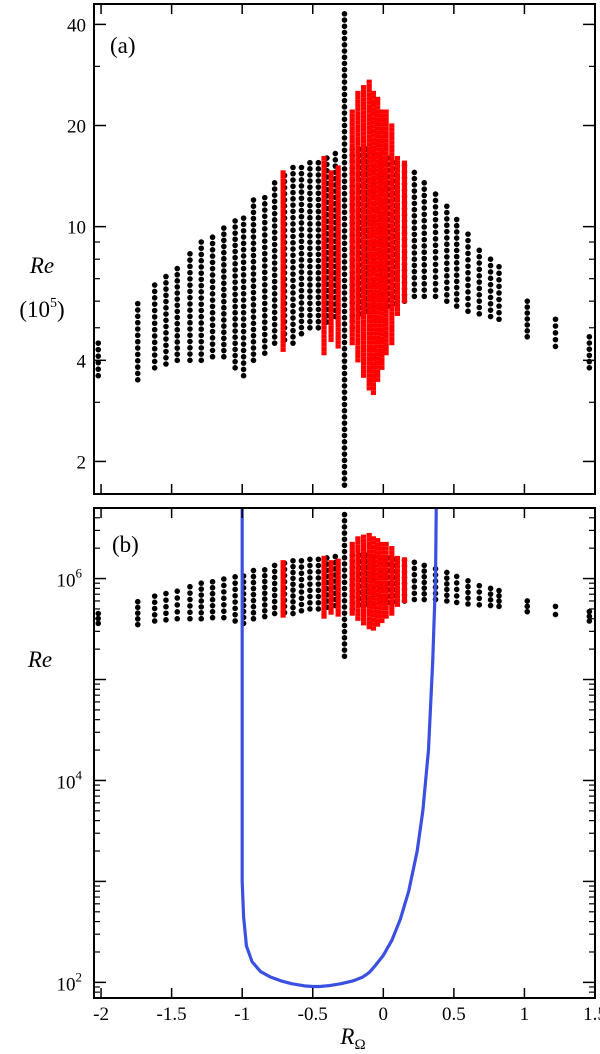 The height and width of the screenshot is (1054, 600). What do you see at coordinates (70, 982) in the screenshot?
I see `panel-b-y-tick-label: 102` at bounding box center [70, 982].